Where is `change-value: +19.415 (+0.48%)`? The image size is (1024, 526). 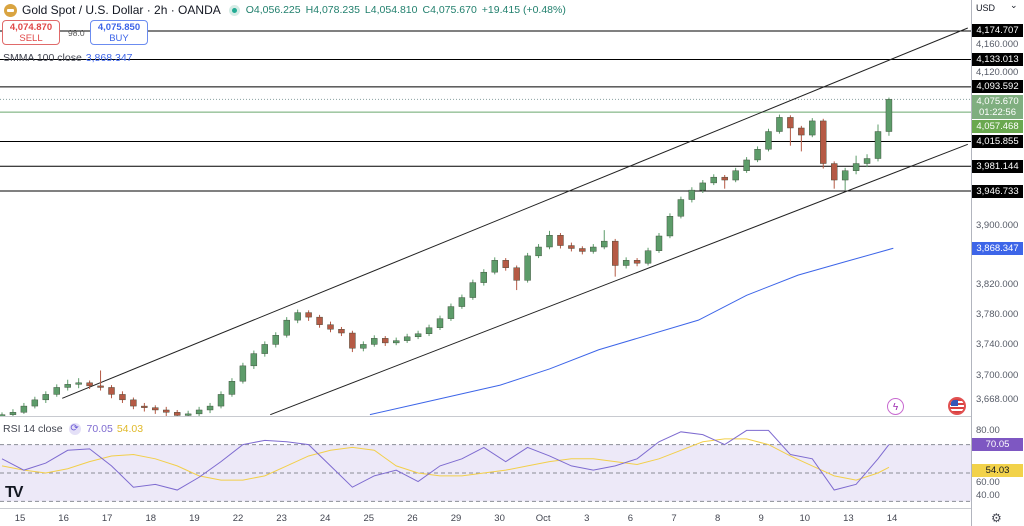
change-value: +19.415 (+0.48%) is located at coordinates (523, 10).